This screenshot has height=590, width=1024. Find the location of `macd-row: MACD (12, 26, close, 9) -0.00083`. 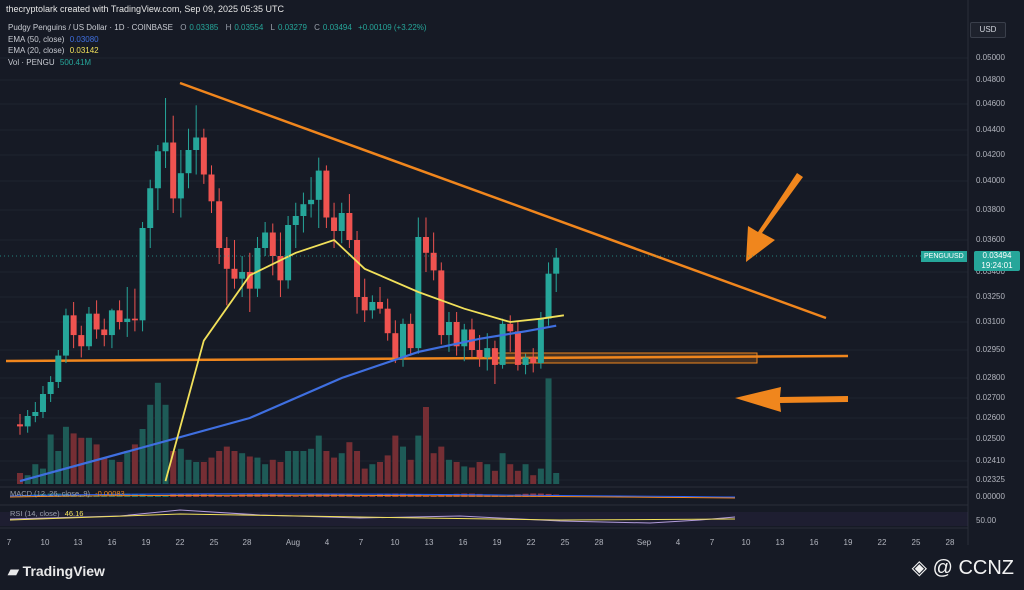

macd-row: MACD (12, 26, close, 9) -0.00083 is located at coordinates (67, 493).